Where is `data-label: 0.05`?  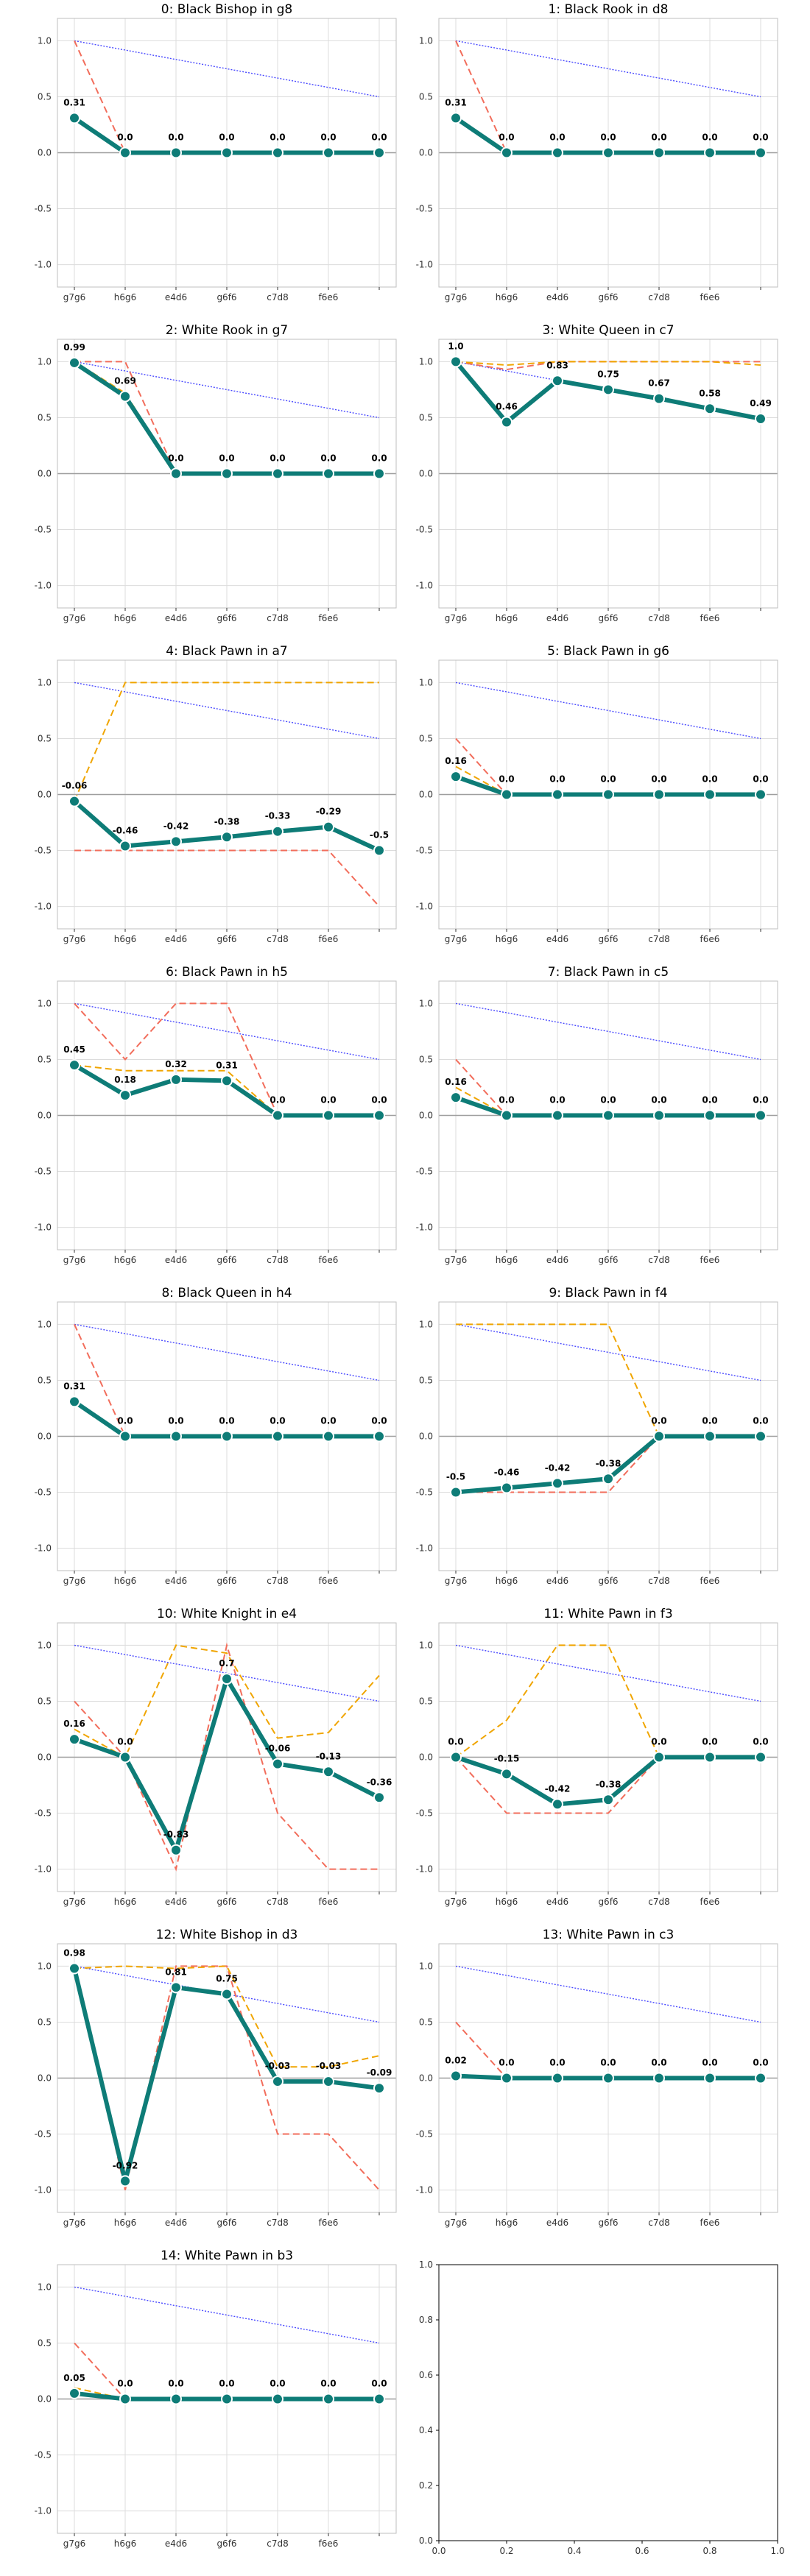
data-label: 0.05 is located at coordinates (74, 2378).